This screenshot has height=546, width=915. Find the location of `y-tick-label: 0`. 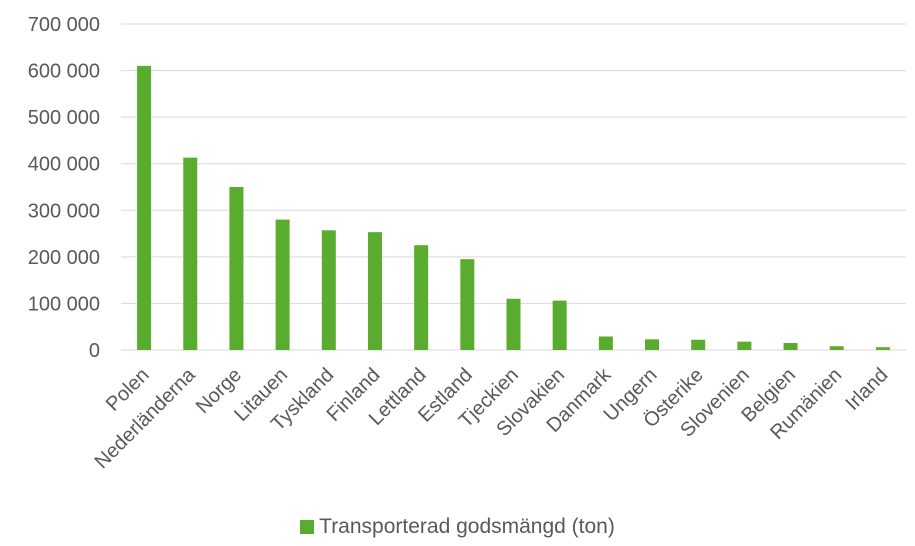

y-tick-label: 0 is located at coordinates (94, 351).